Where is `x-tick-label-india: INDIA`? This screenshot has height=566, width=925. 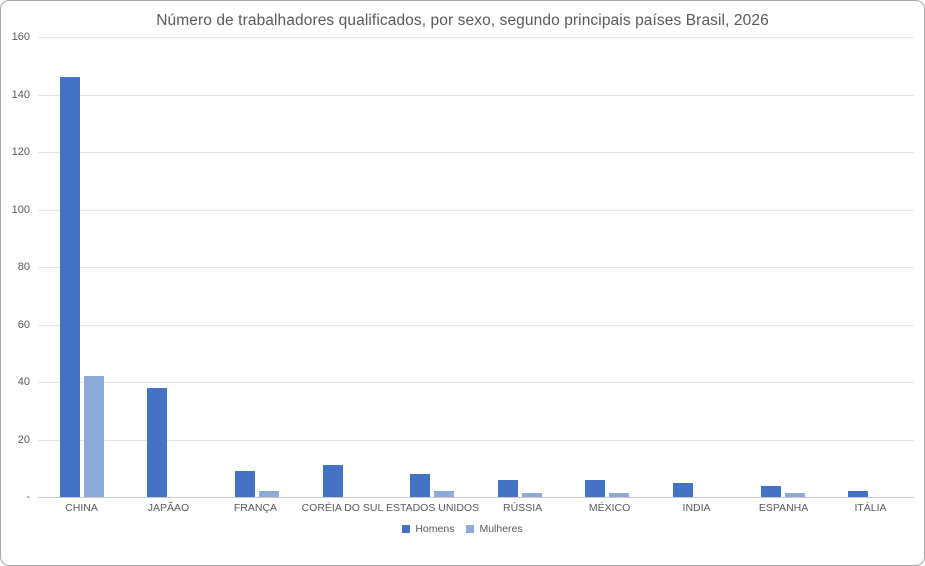 x-tick-label-india: INDIA is located at coordinates (696, 508).